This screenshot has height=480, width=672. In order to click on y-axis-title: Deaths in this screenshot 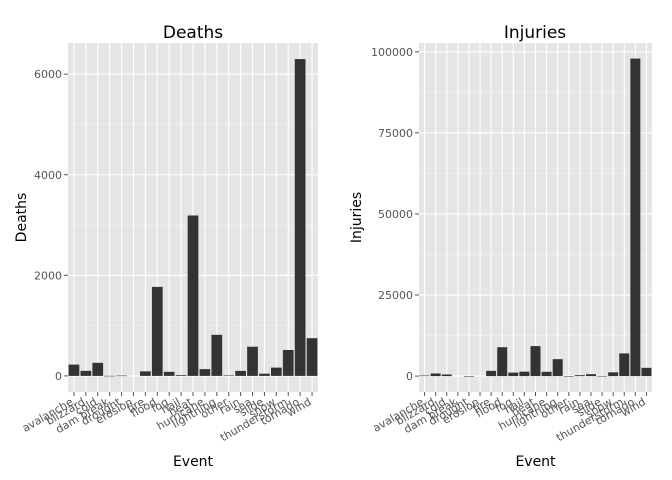, I will do `click(22, 218)`.